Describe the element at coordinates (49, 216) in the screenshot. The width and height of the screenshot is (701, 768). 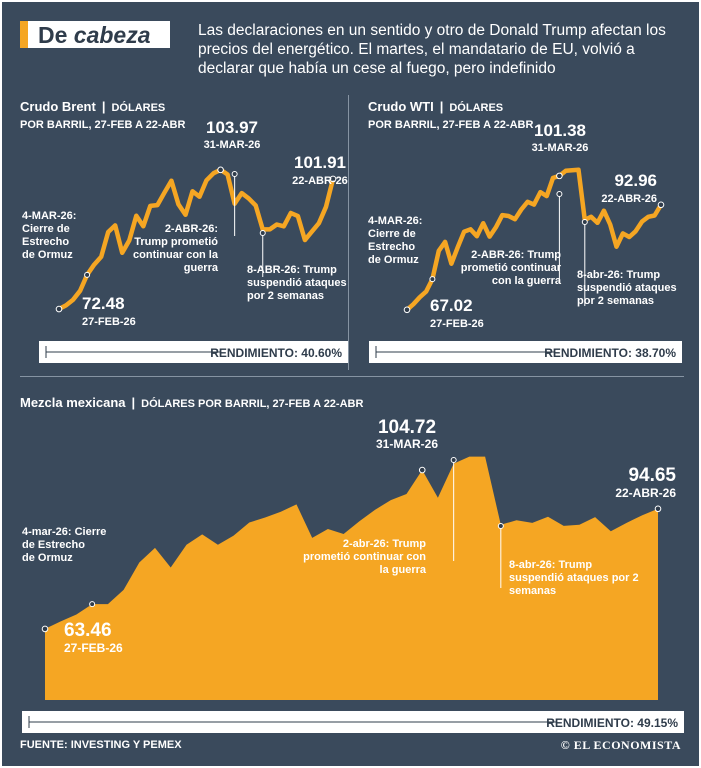
I see `brent-annotation-line: 4-MAR-26:` at that location.